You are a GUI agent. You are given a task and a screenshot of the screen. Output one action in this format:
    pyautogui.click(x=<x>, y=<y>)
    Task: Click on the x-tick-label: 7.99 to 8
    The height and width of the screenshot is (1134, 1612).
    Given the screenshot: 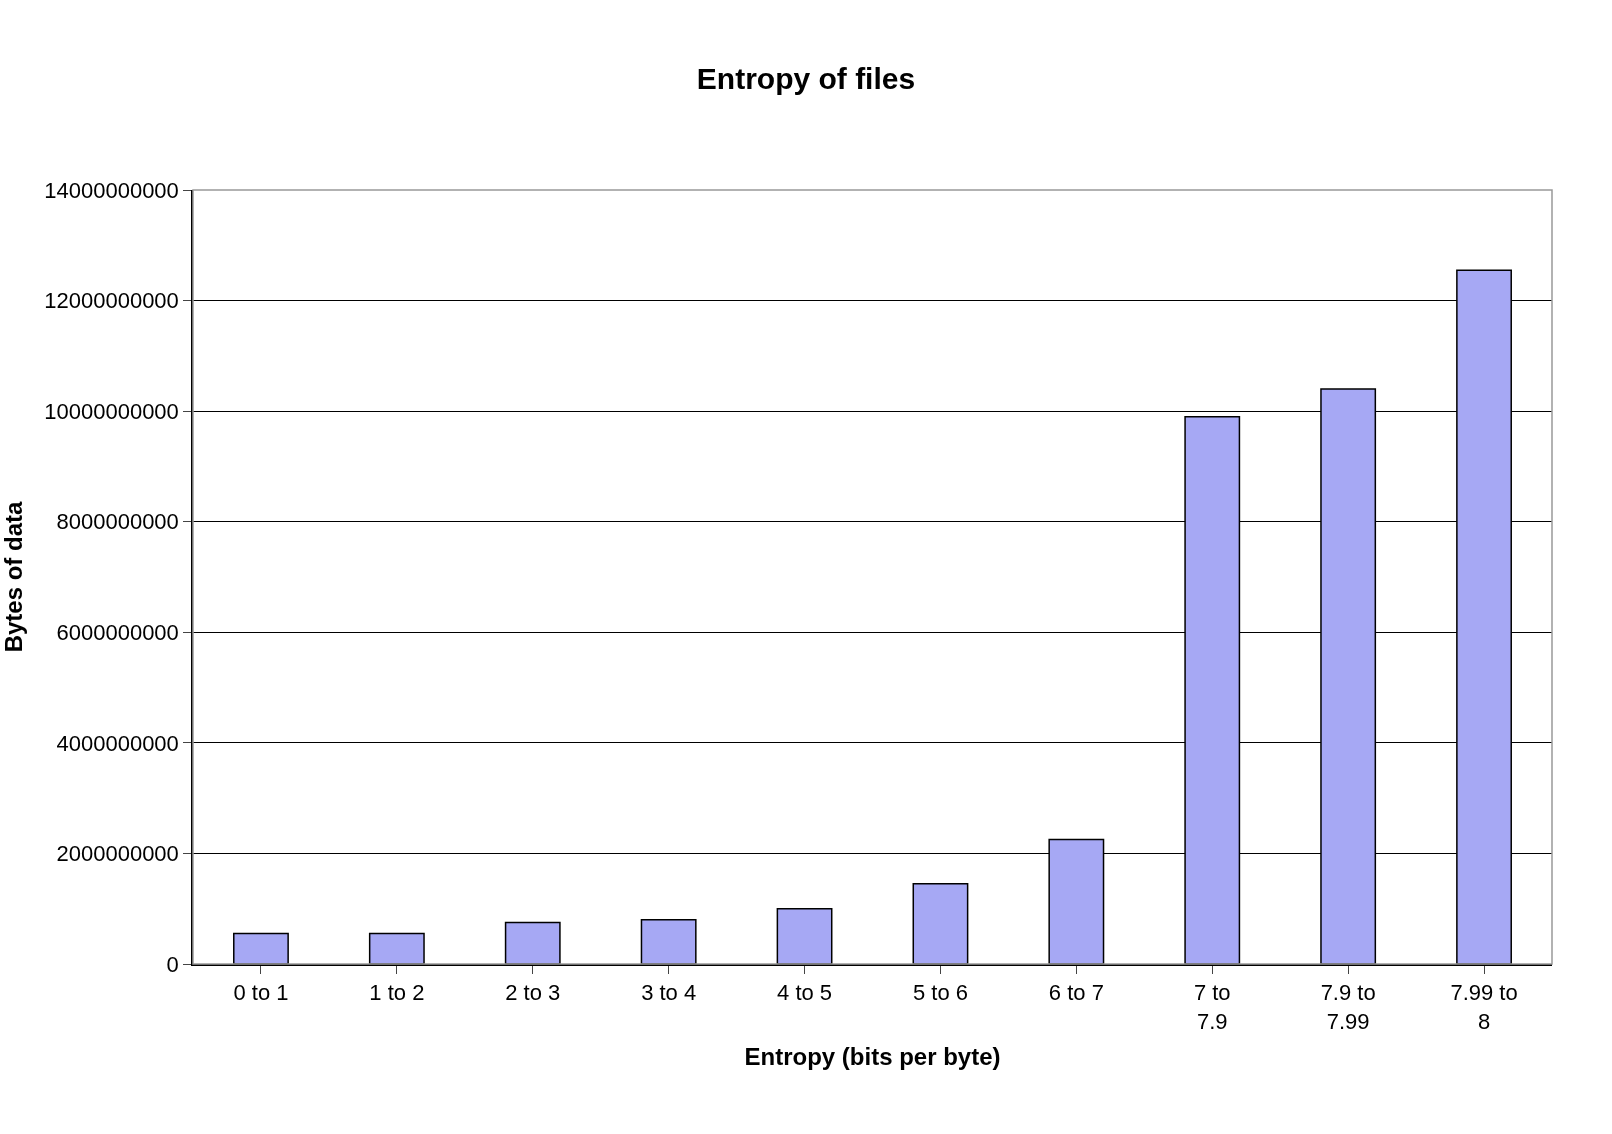 What is the action you would take?
    pyautogui.click(x=1484, y=1007)
    